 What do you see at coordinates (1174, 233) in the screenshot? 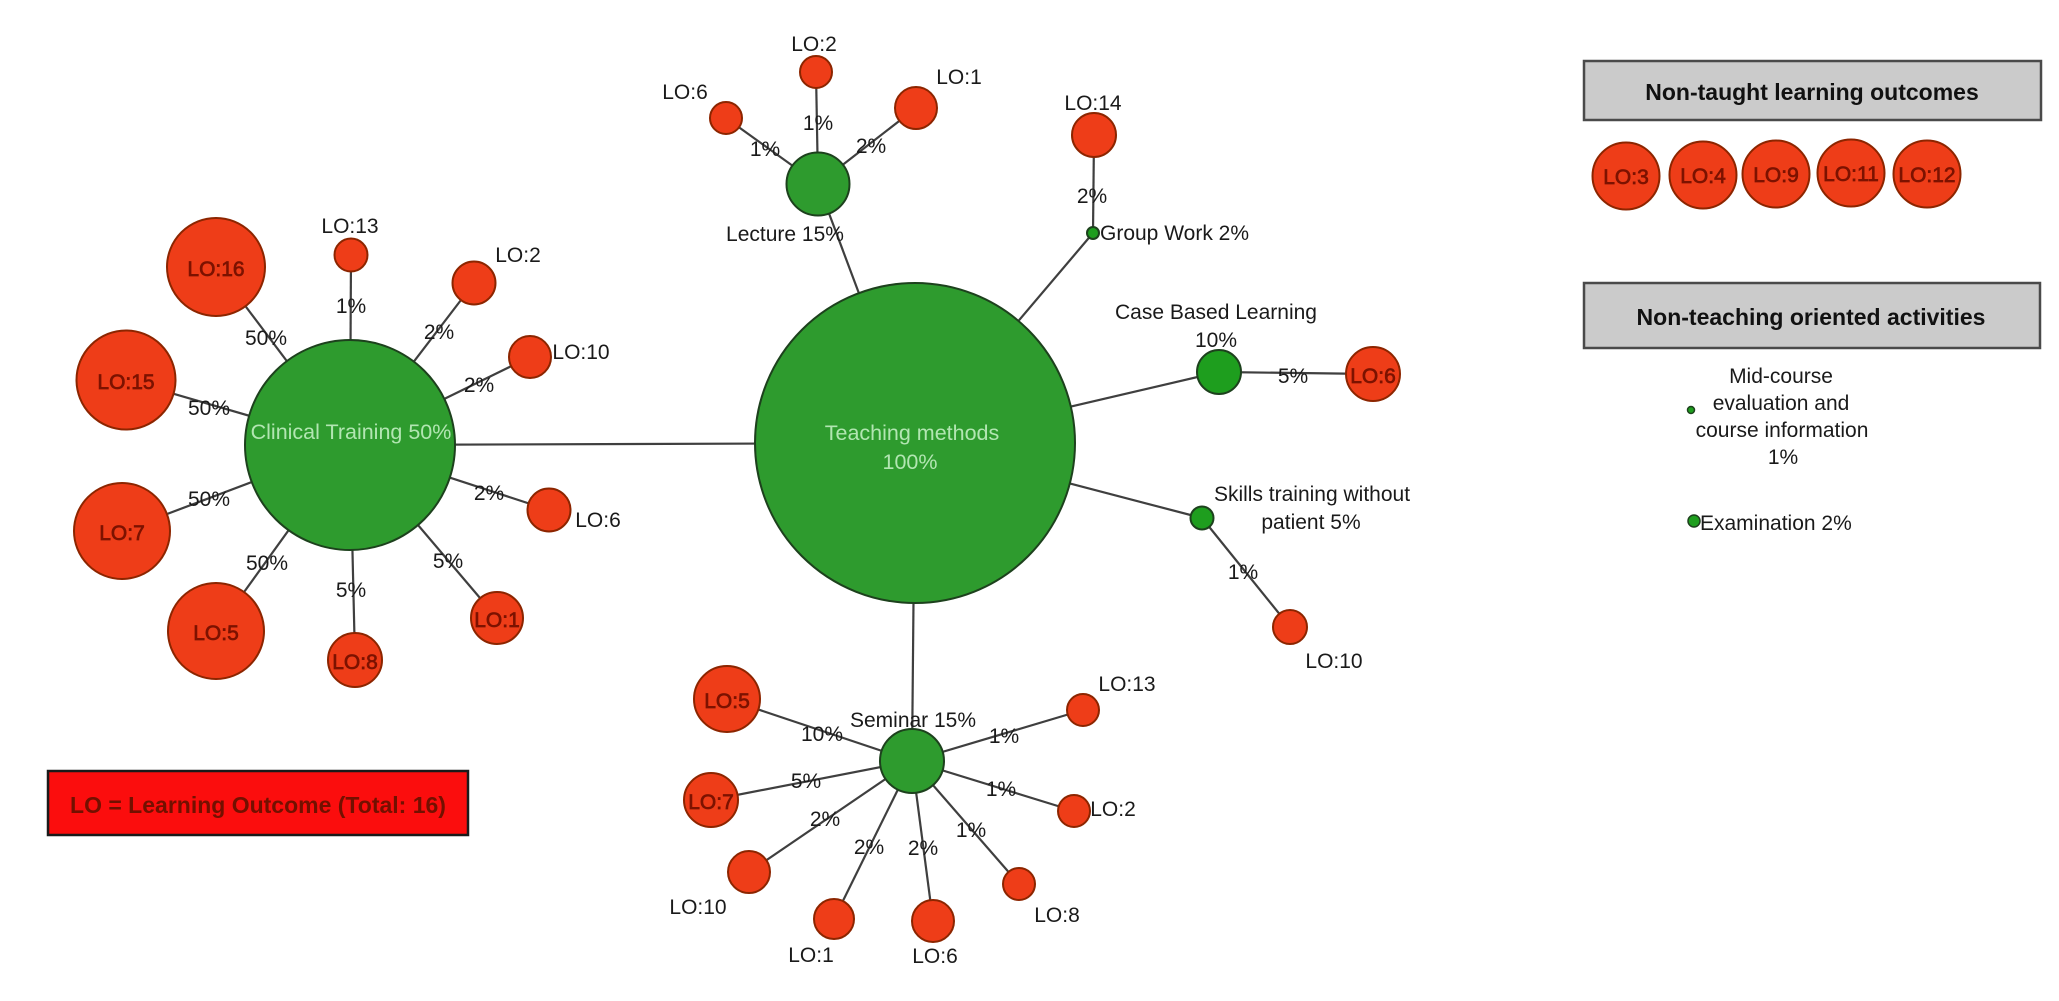
I see `svg-text: Group Work 2%` at bounding box center [1174, 233].